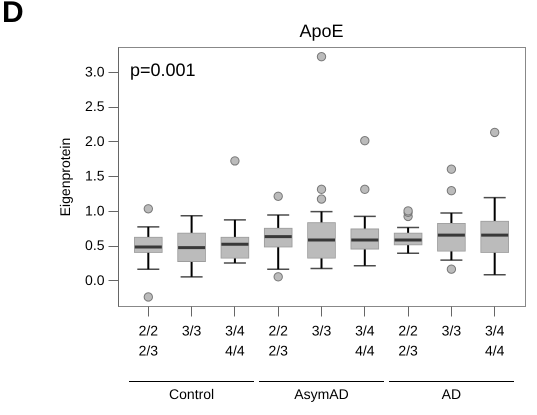 The height and width of the screenshot is (415, 537). Describe the element at coordinates (95, 140) in the screenshot. I see `y-tick-label: 2.0` at that location.